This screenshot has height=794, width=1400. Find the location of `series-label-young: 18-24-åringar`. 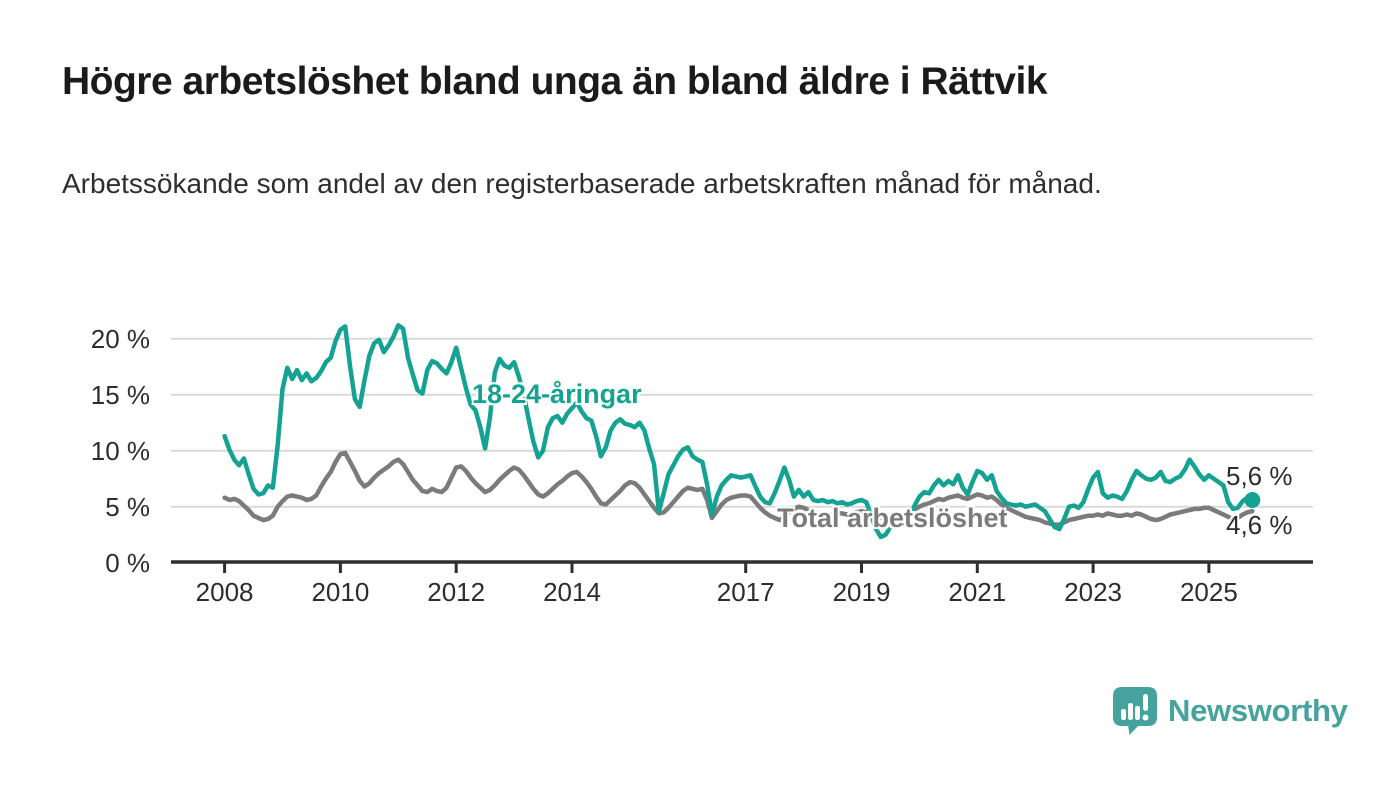

series-label-young: 18-24-åringar is located at coordinates (557, 394).